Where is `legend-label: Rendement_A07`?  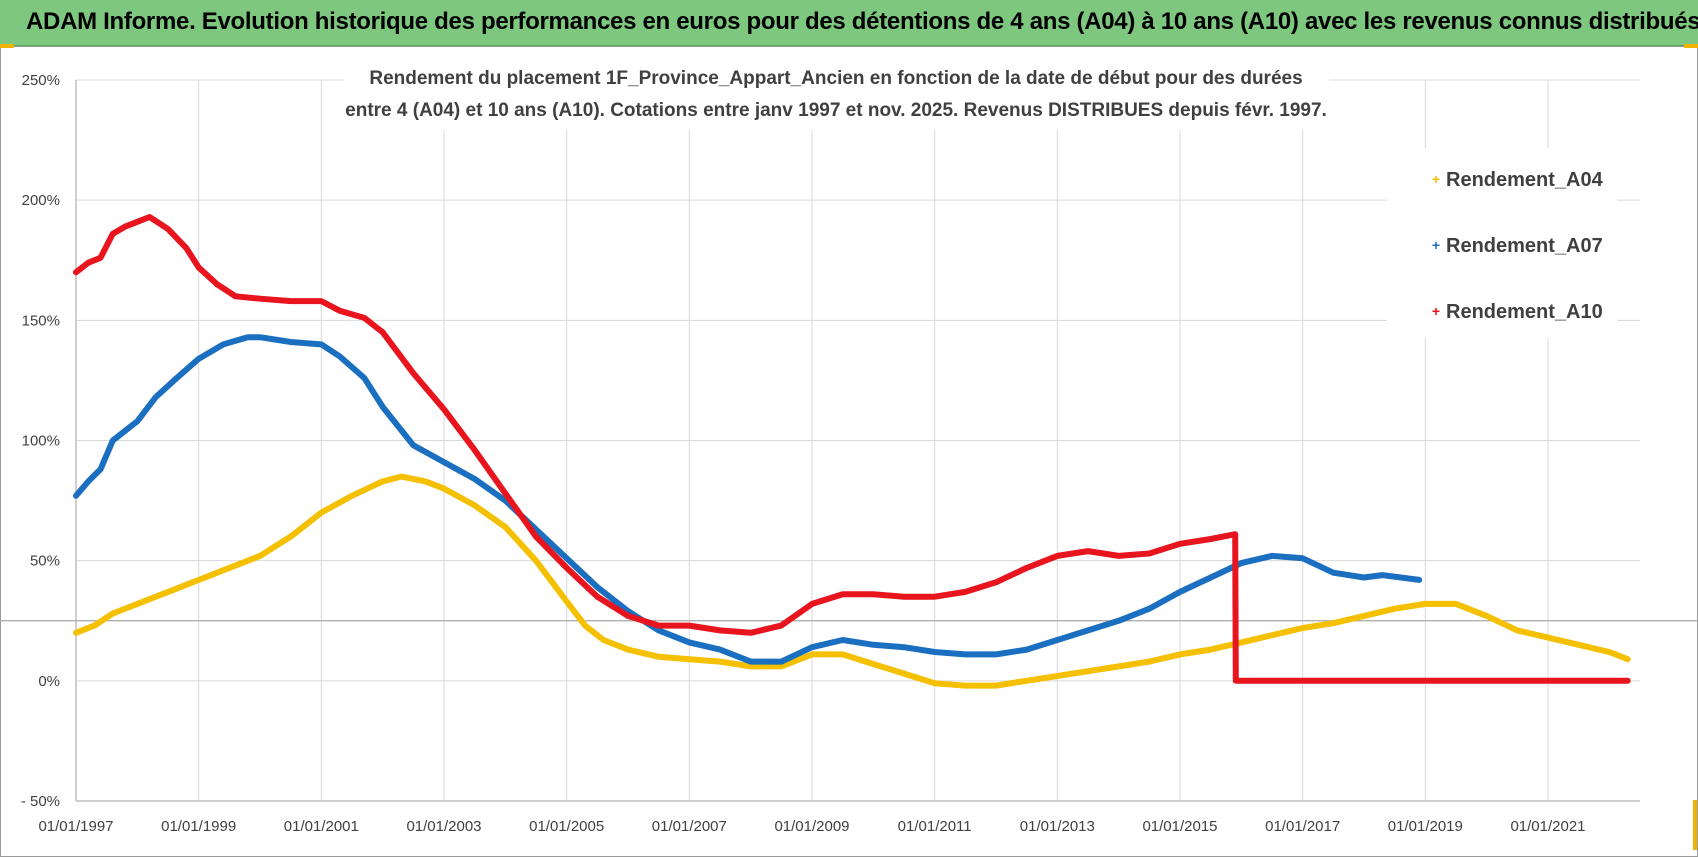
legend-label: Rendement_A07 is located at coordinates (1524, 246).